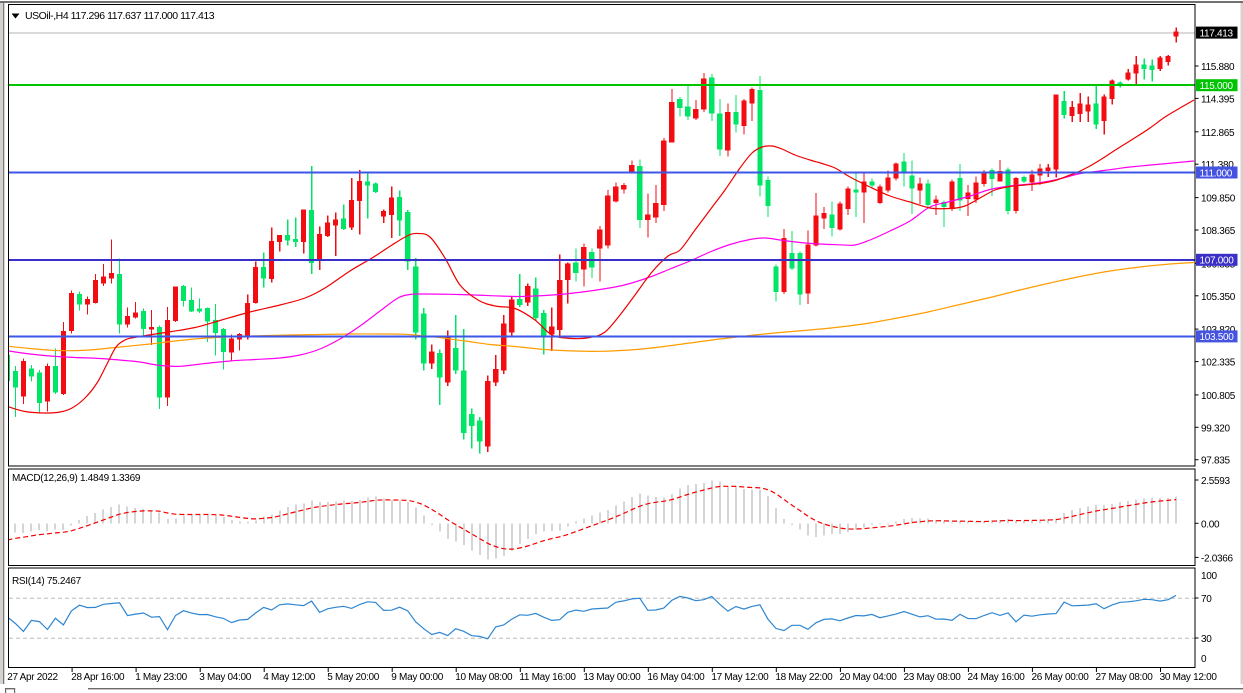 The height and width of the screenshot is (693, 1243). I want to click on svg-text: -2.0366, so click(1217, 558).